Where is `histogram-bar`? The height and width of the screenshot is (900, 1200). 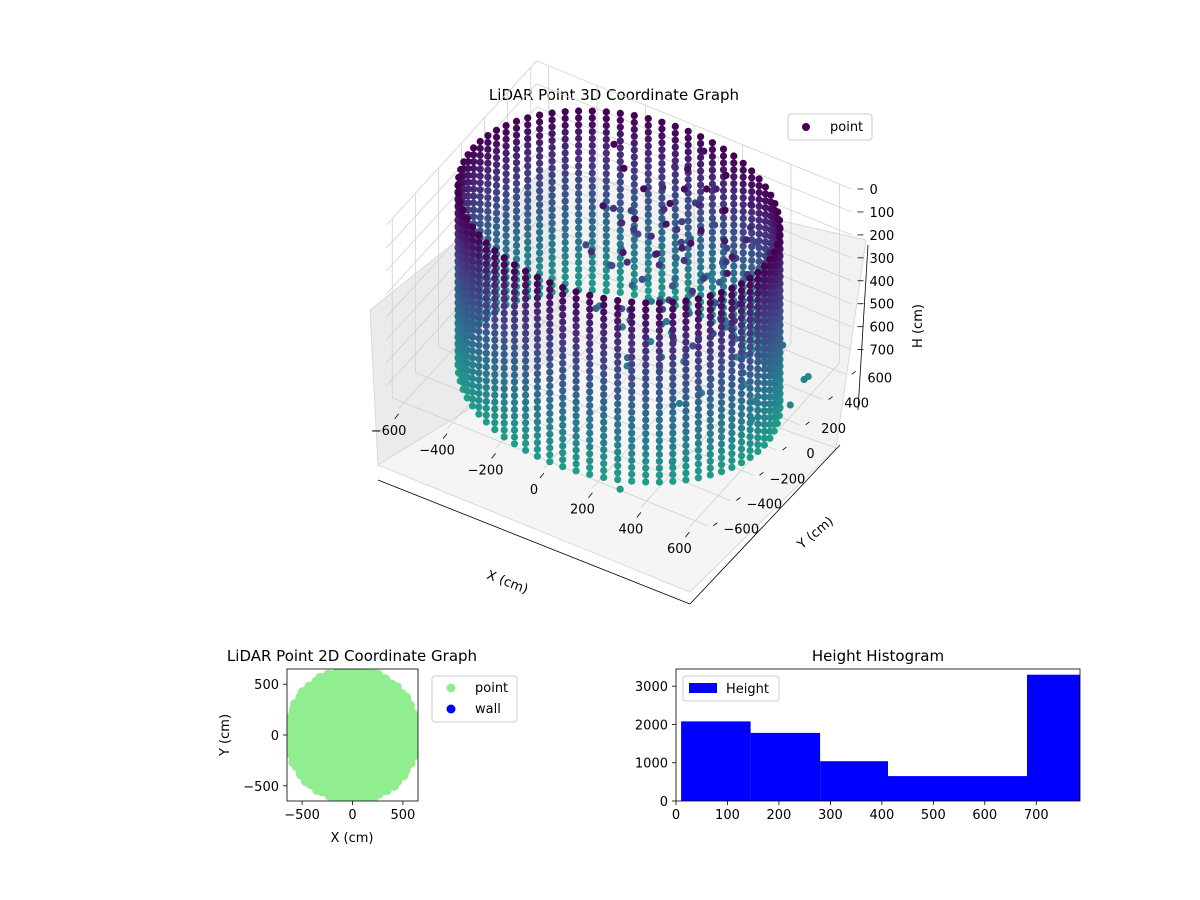
histogram-bar is located at coordinates (785, 766).